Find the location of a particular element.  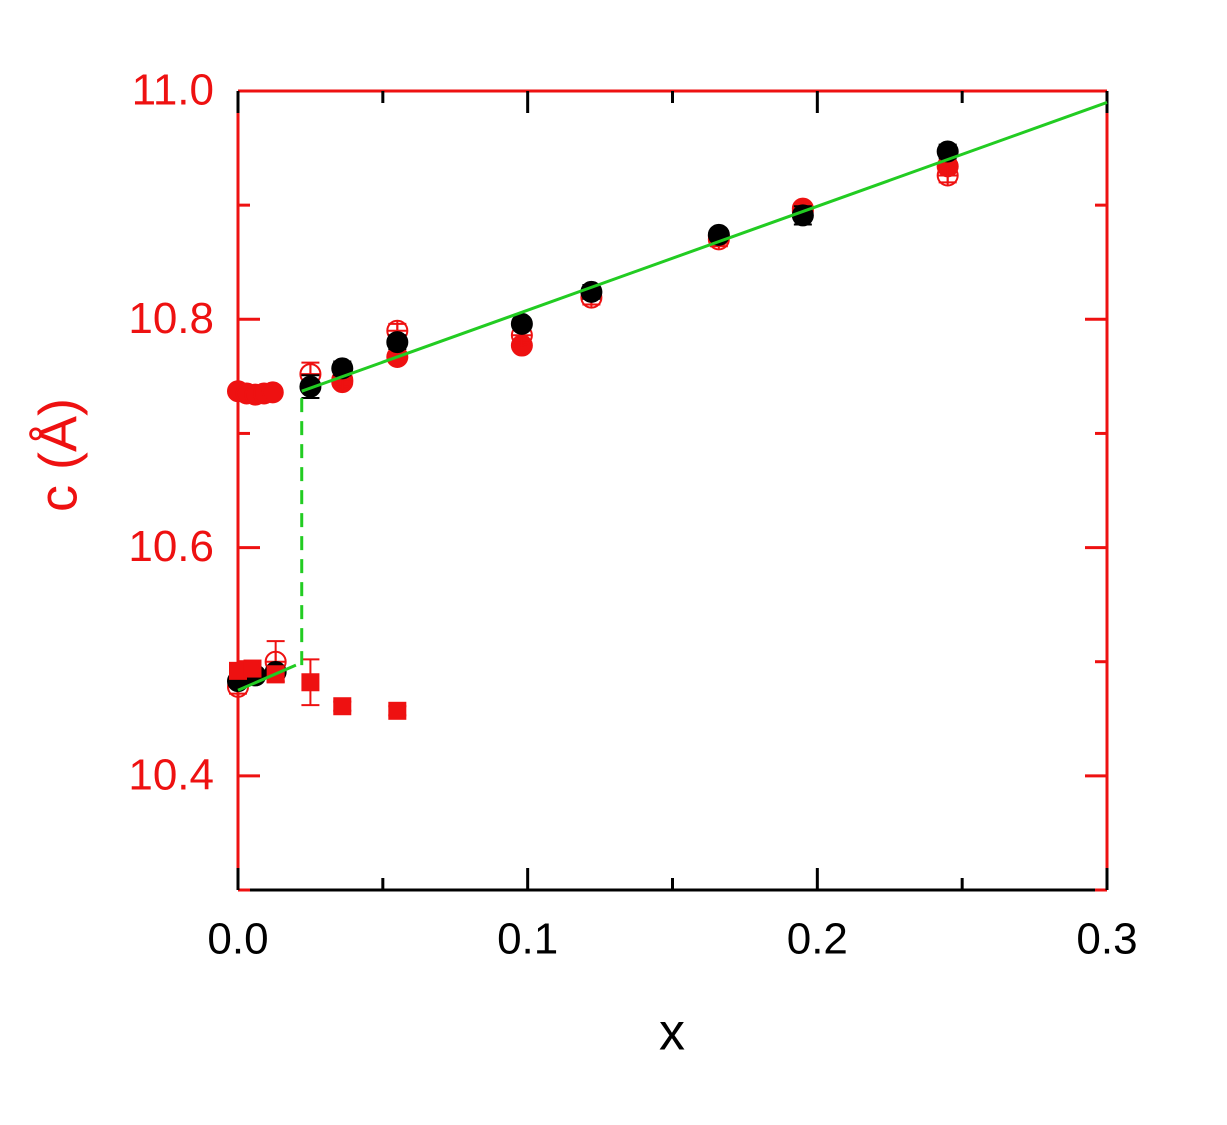

y-tick-label: 10.6 is located at coordinates (171, 546).